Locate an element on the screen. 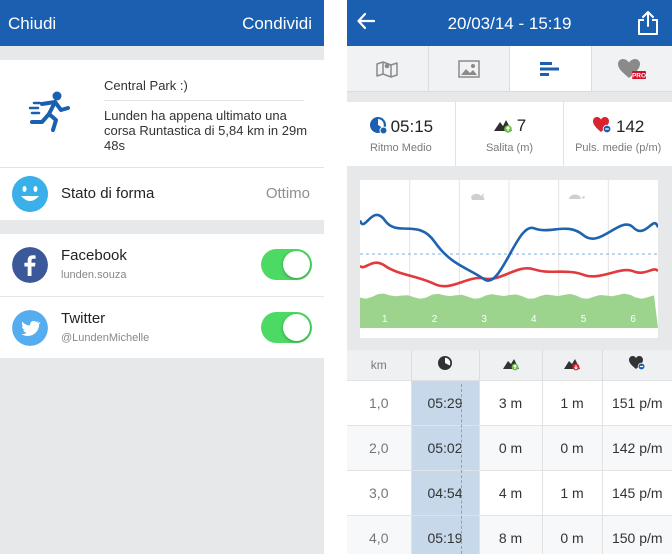 The height and width of the screenshot is (554, 672). stat-heart-rate: 142 Puls. medie (p/m) is located at coordinates (618, 134).